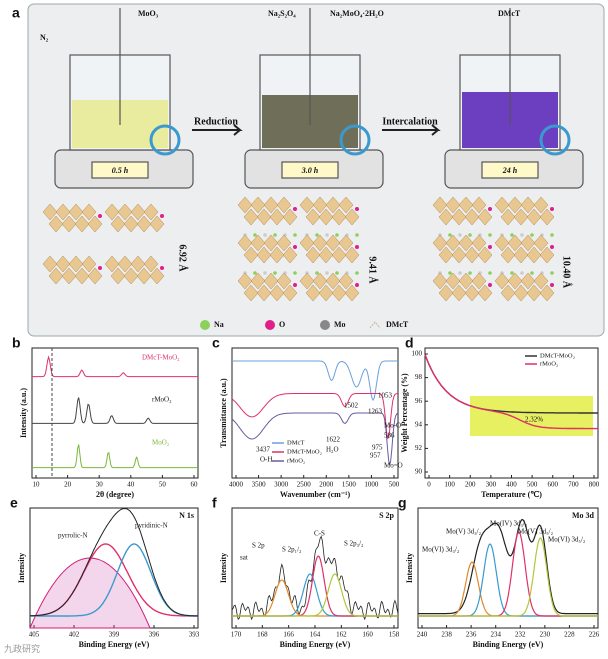  Describe the element at coordinates (259, 485) in the screenshot. I see `x-tick-label: 3500` at that location.